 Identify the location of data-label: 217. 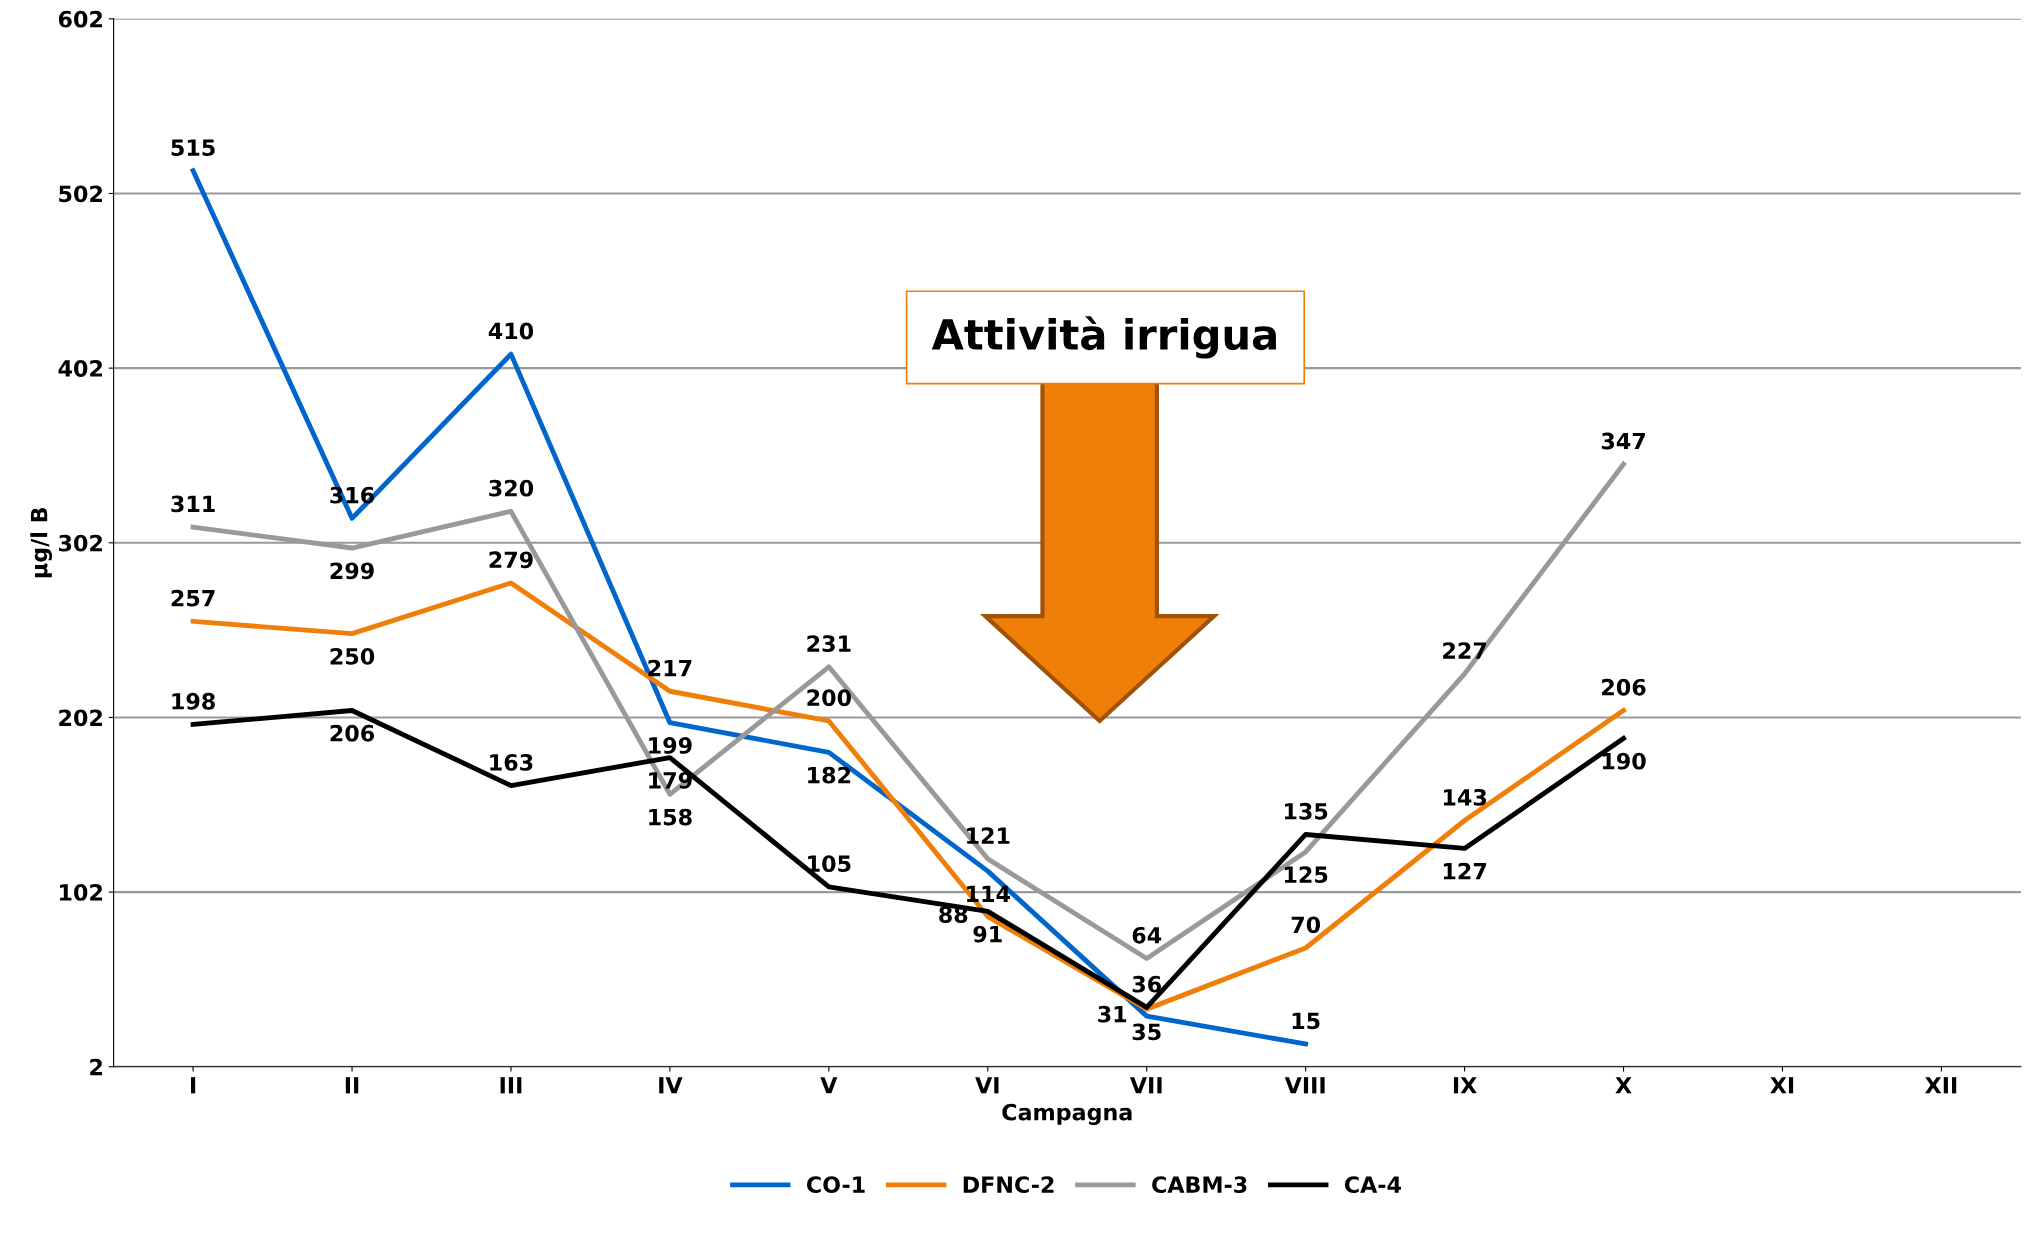
(670, 668).